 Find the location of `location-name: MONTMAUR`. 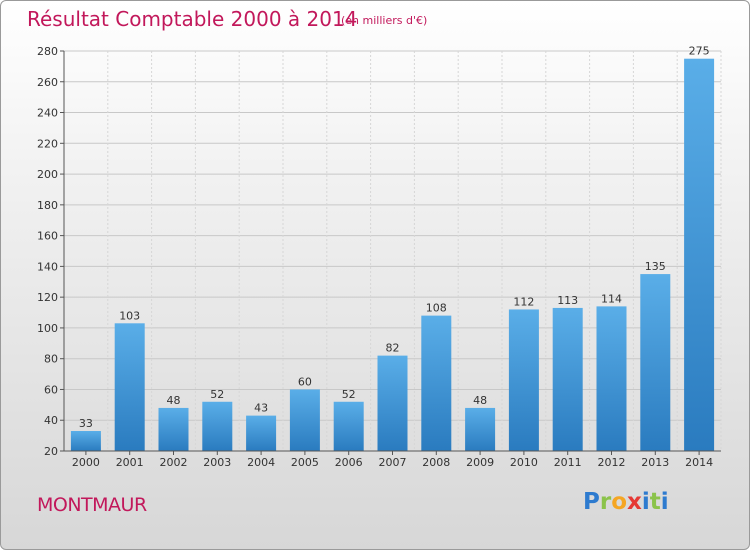

location-name: MONTMAUR is located at coordinates (92, 505).